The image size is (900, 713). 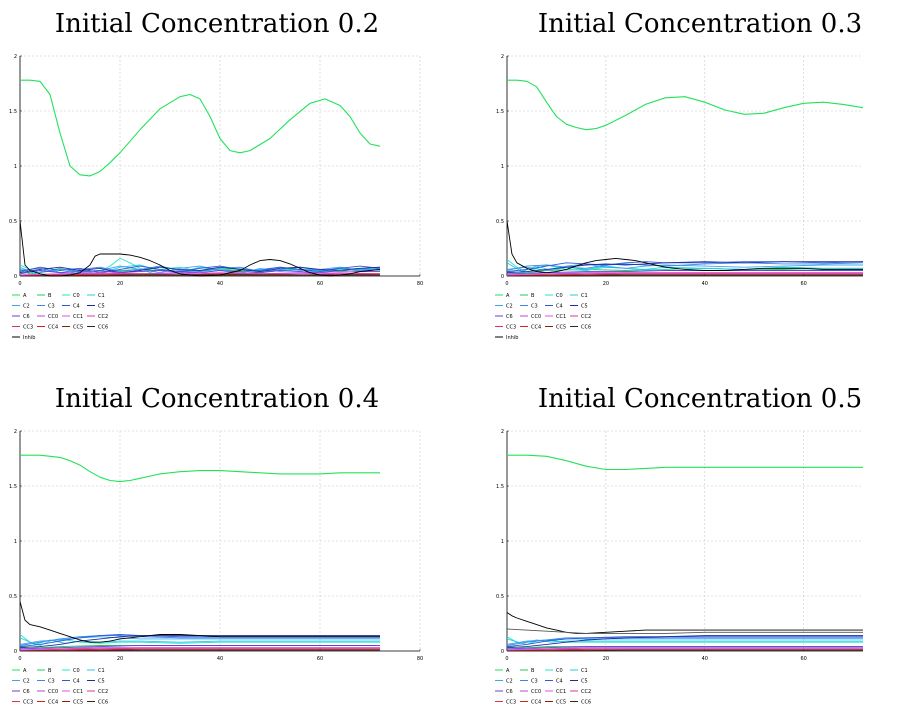 I want to click on series-line-cc0, so click(x=685, y=649).